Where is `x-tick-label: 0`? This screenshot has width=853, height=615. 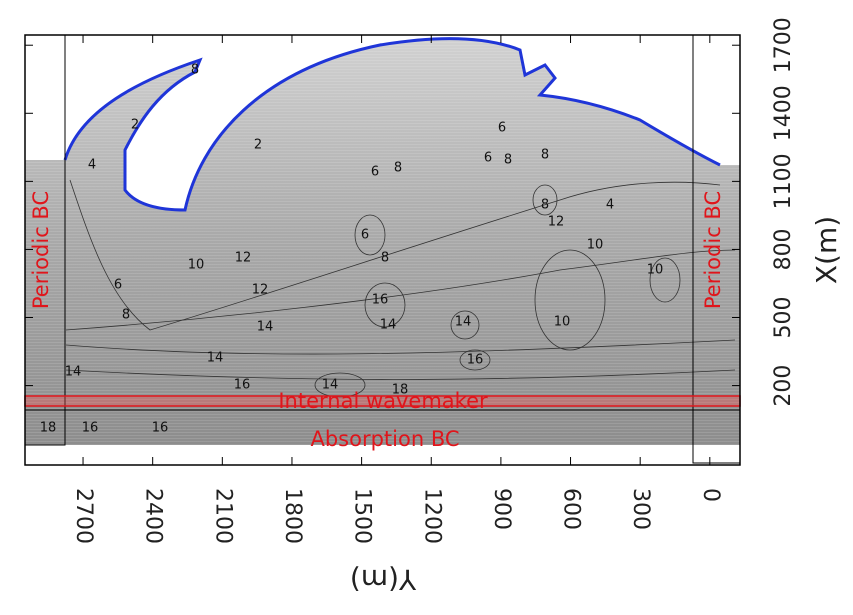
x-tick-label: 0 is located at coordinates (710, 495).